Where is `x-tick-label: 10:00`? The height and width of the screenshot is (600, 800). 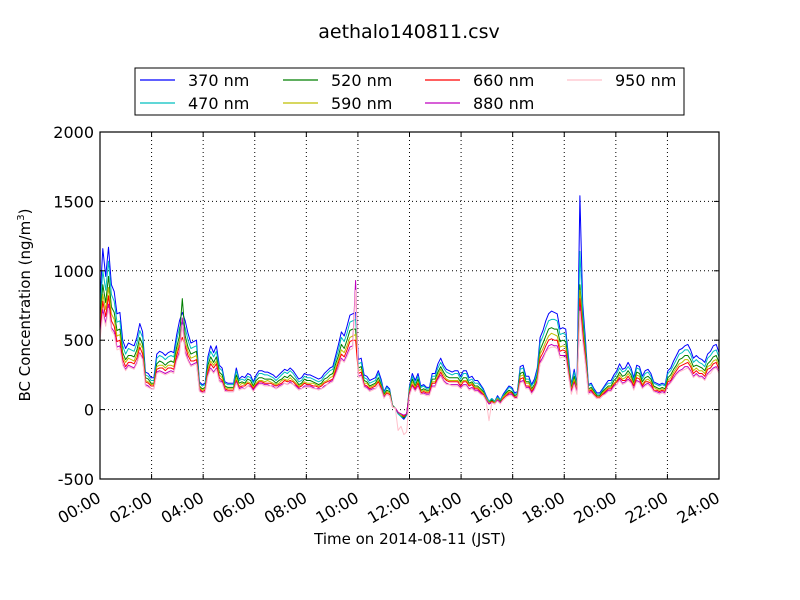 x-tick-label: 10:00 is located at coordinates (336, 508).